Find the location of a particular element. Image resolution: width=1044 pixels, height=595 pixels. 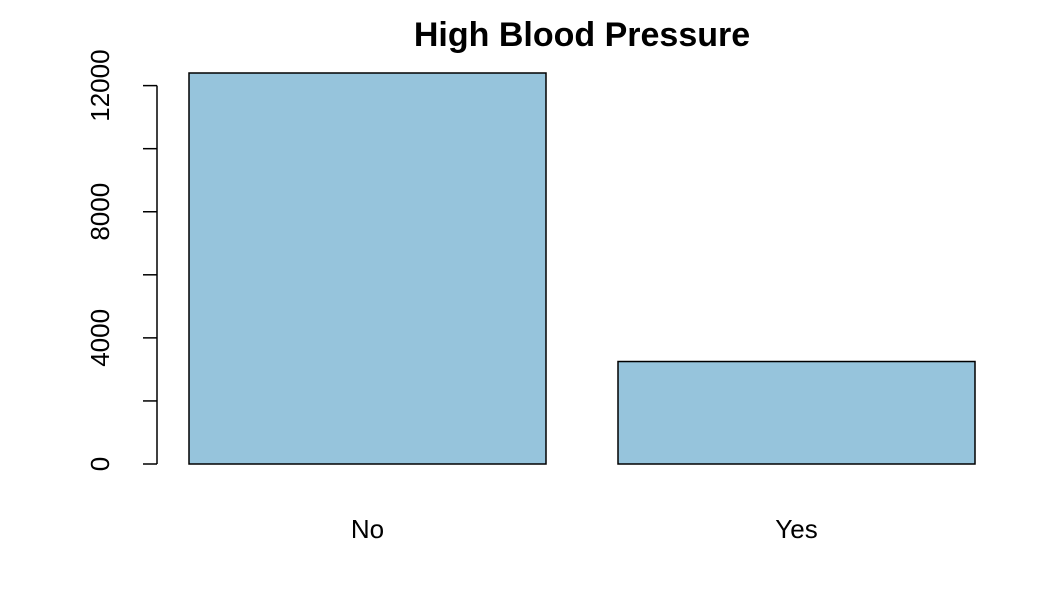

x-tick-label: Yes is located at coordinates (796, 529).